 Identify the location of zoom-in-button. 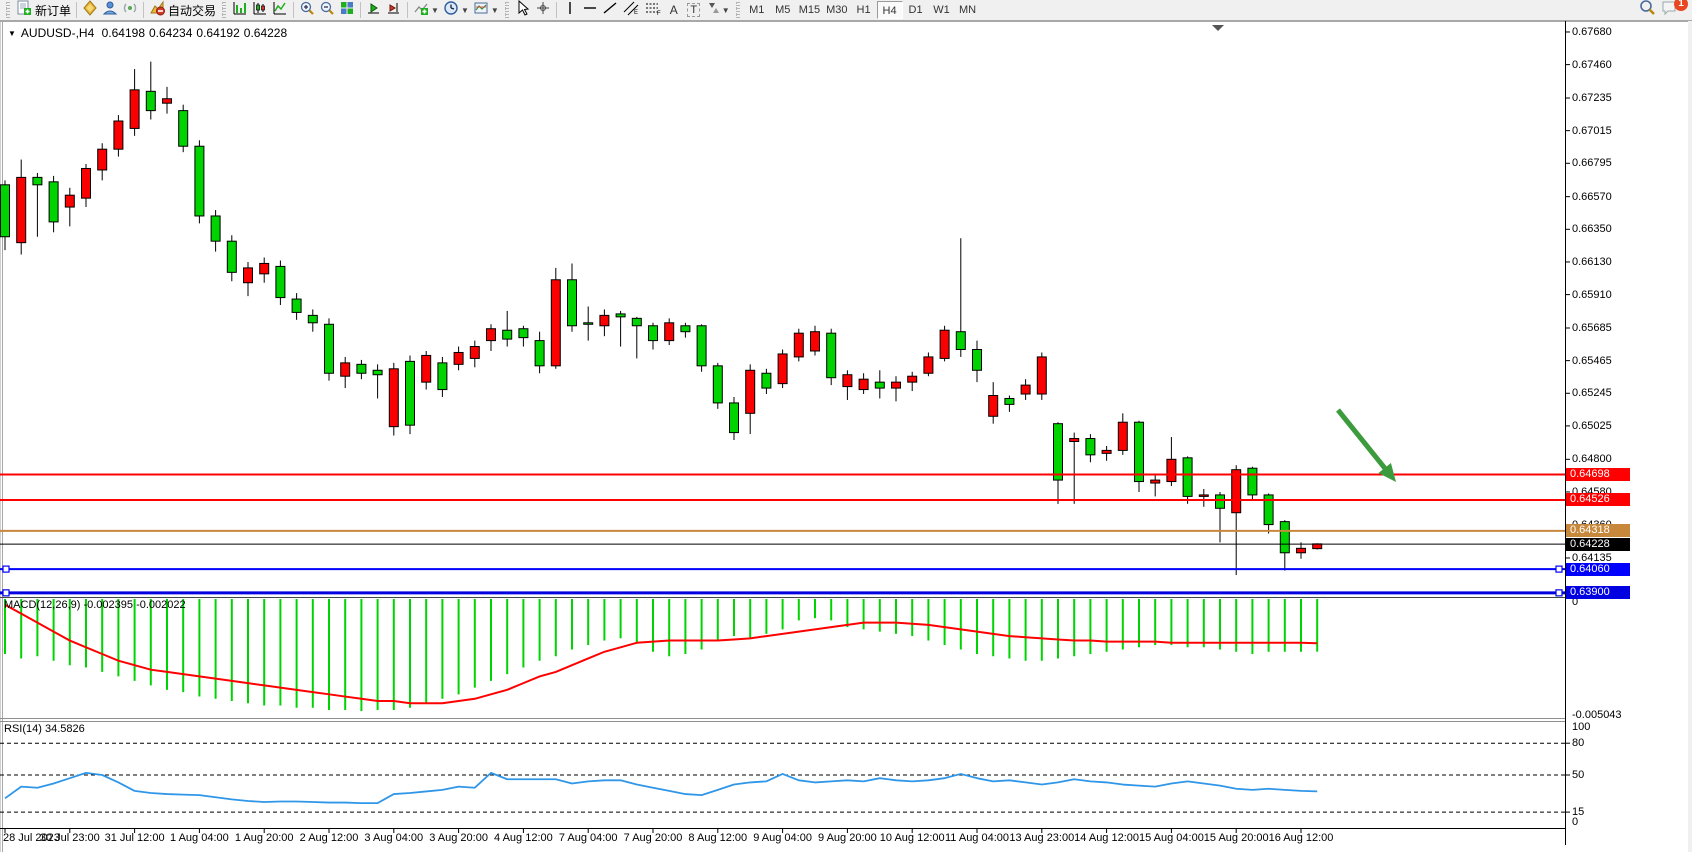
(307, 10).